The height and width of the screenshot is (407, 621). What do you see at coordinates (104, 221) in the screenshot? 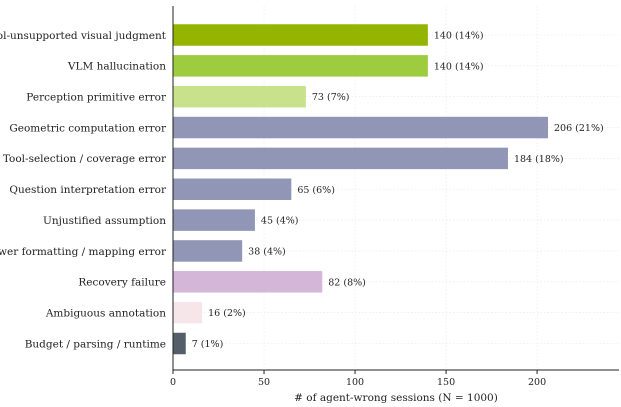
I see `category-label-6: Unjustified assumption` at bounding box center [104, 221].